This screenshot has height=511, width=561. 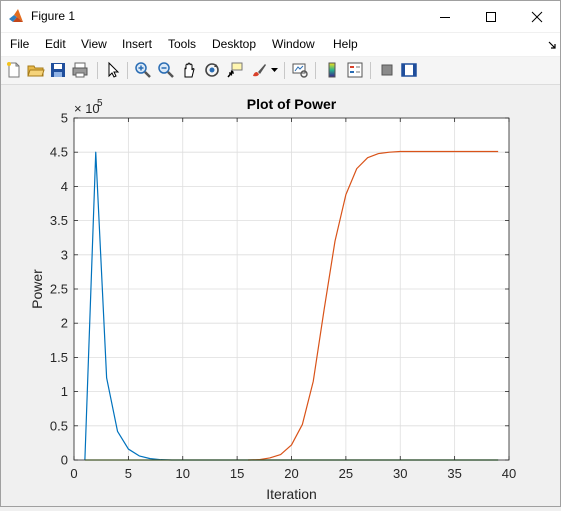 I want to click on menu-window: Window, so click(x=293, y=44).